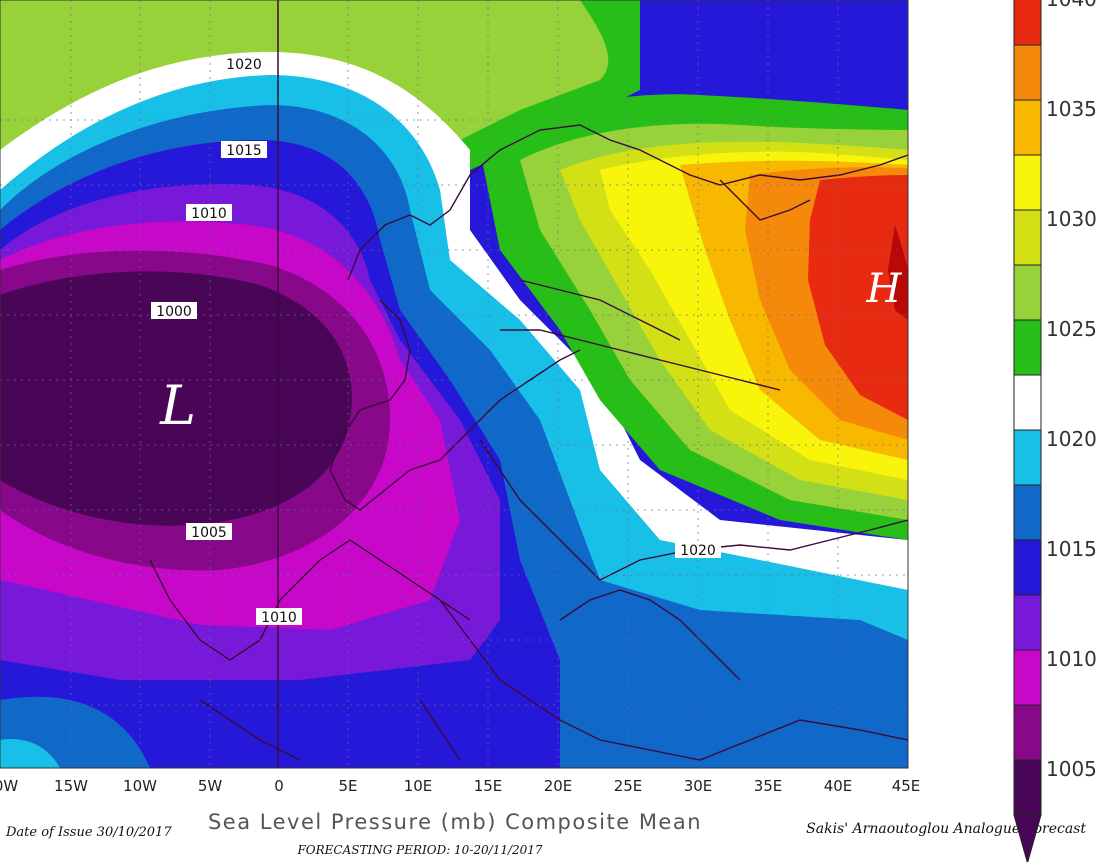 The image size is (1100, 862). What do you see at coordinates (418, 786) in the screenshot?
I see `x-tick: 10E` at bounding box center [418, 786].